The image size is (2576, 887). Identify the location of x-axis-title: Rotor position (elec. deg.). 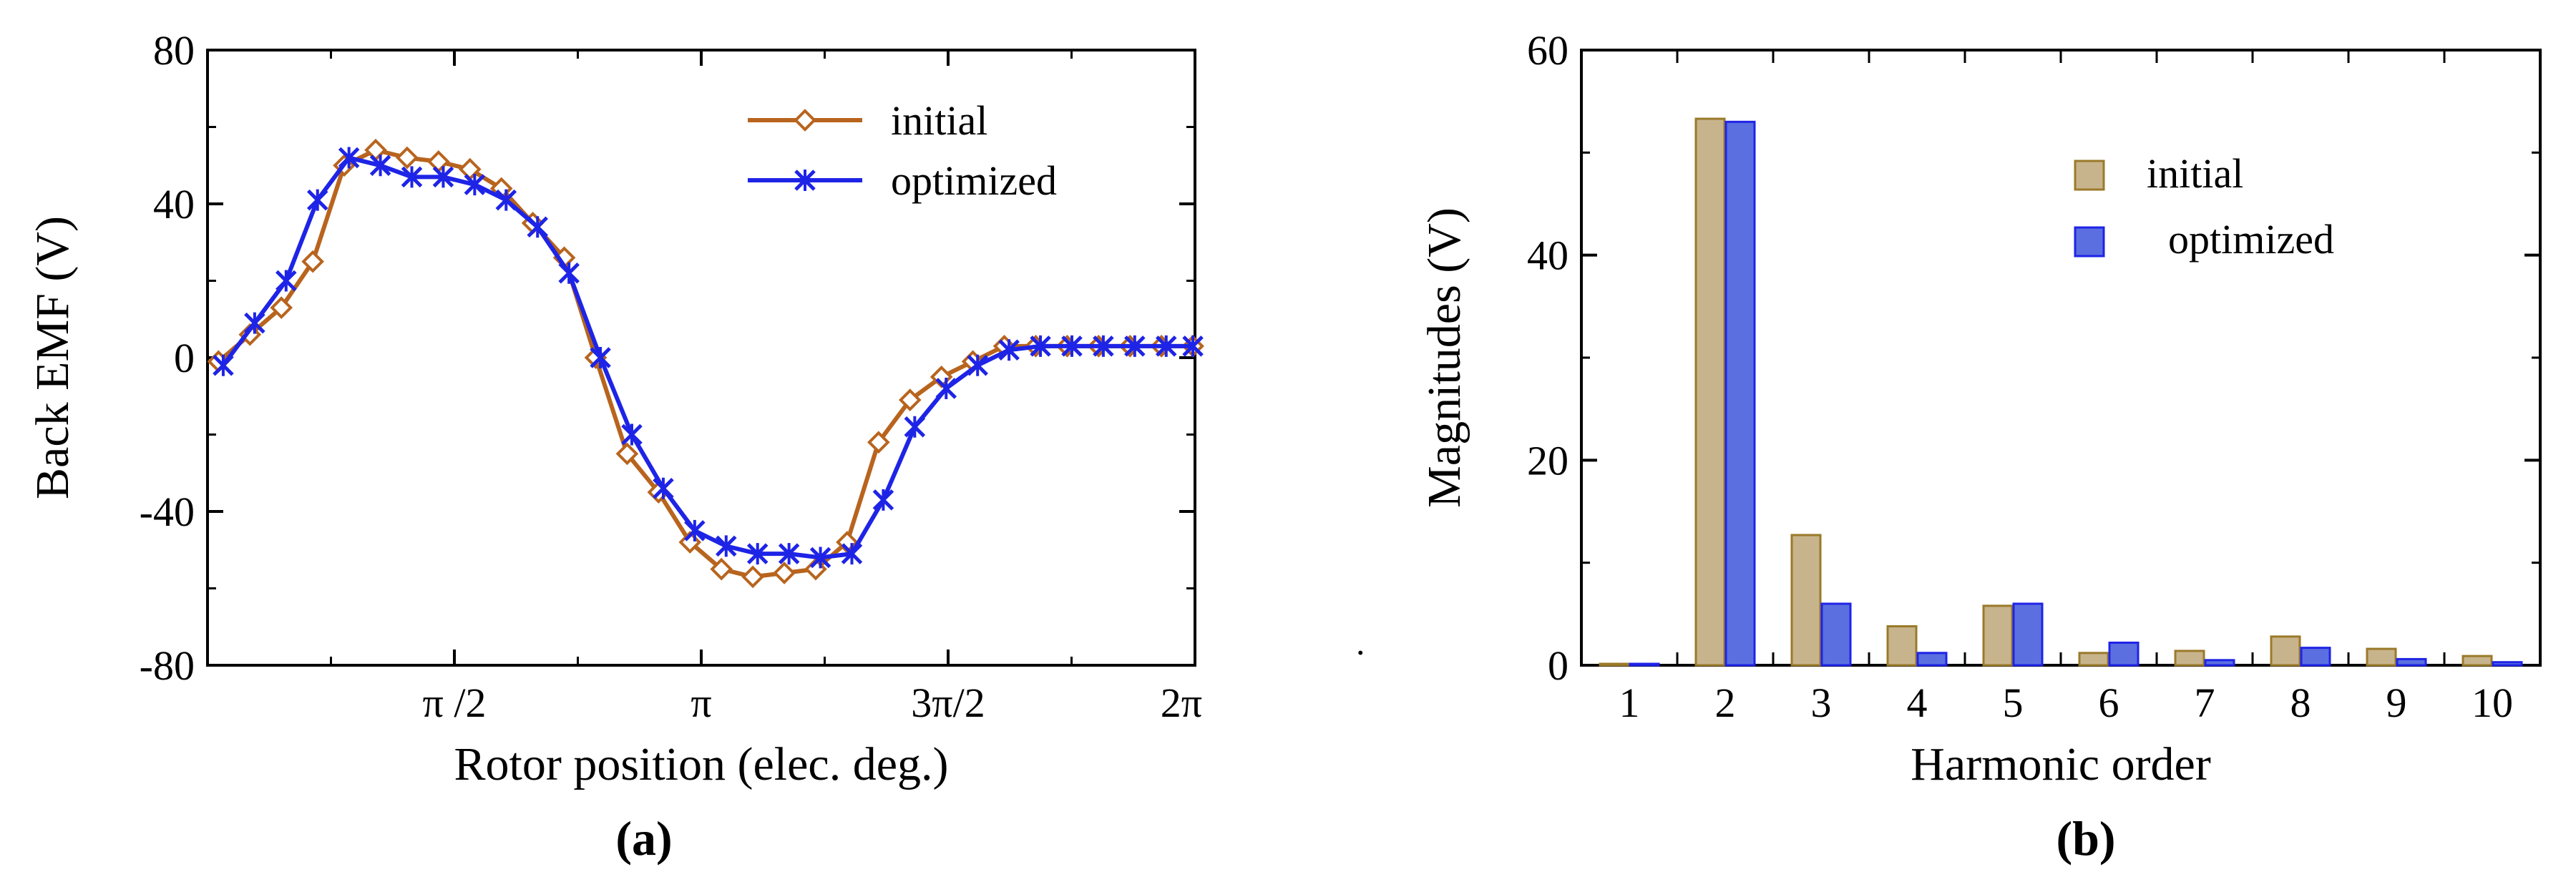
(701, 764).